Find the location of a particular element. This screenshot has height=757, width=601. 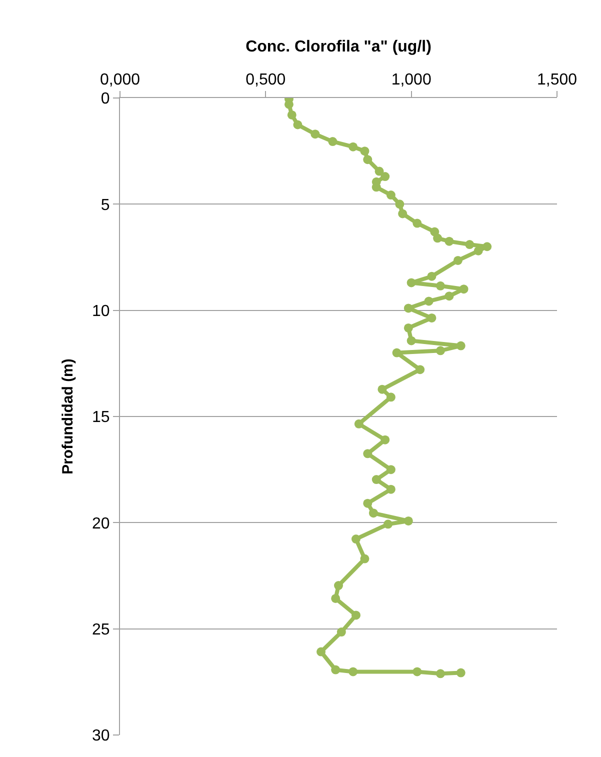

x-tick-label: 1,000 is located at coordinates (411, 80).